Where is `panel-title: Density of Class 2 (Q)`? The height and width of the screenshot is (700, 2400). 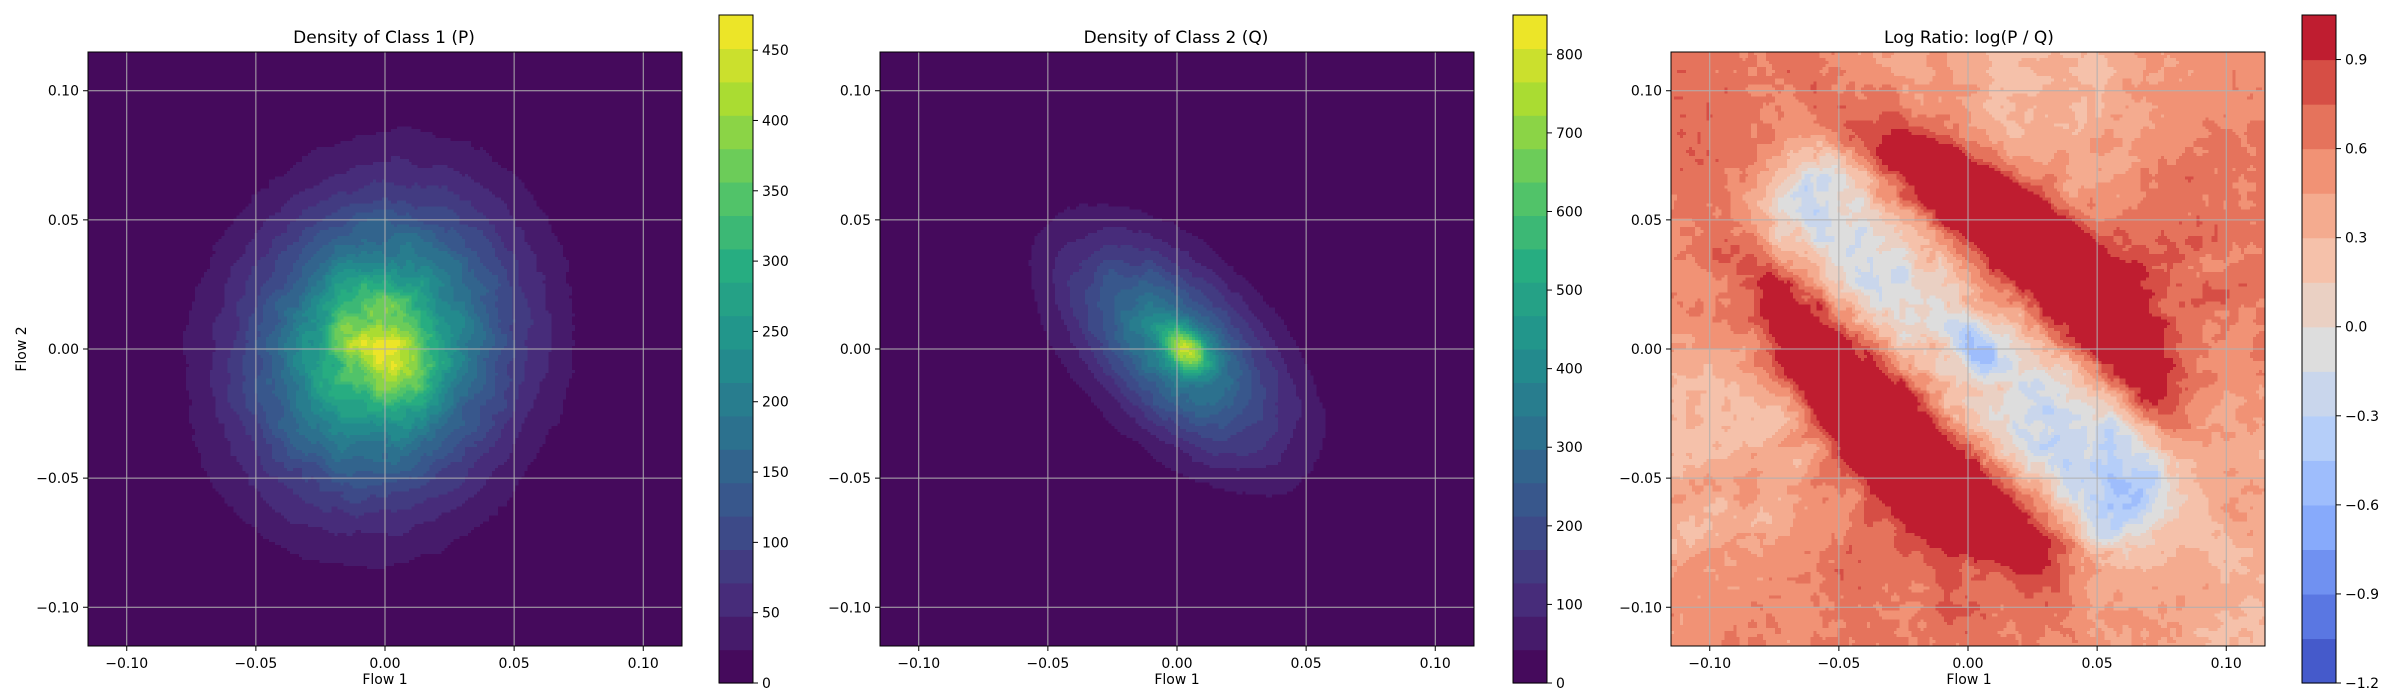 panel-title: Density of Class 2 (Q) is located at coordinates (1176, 38).